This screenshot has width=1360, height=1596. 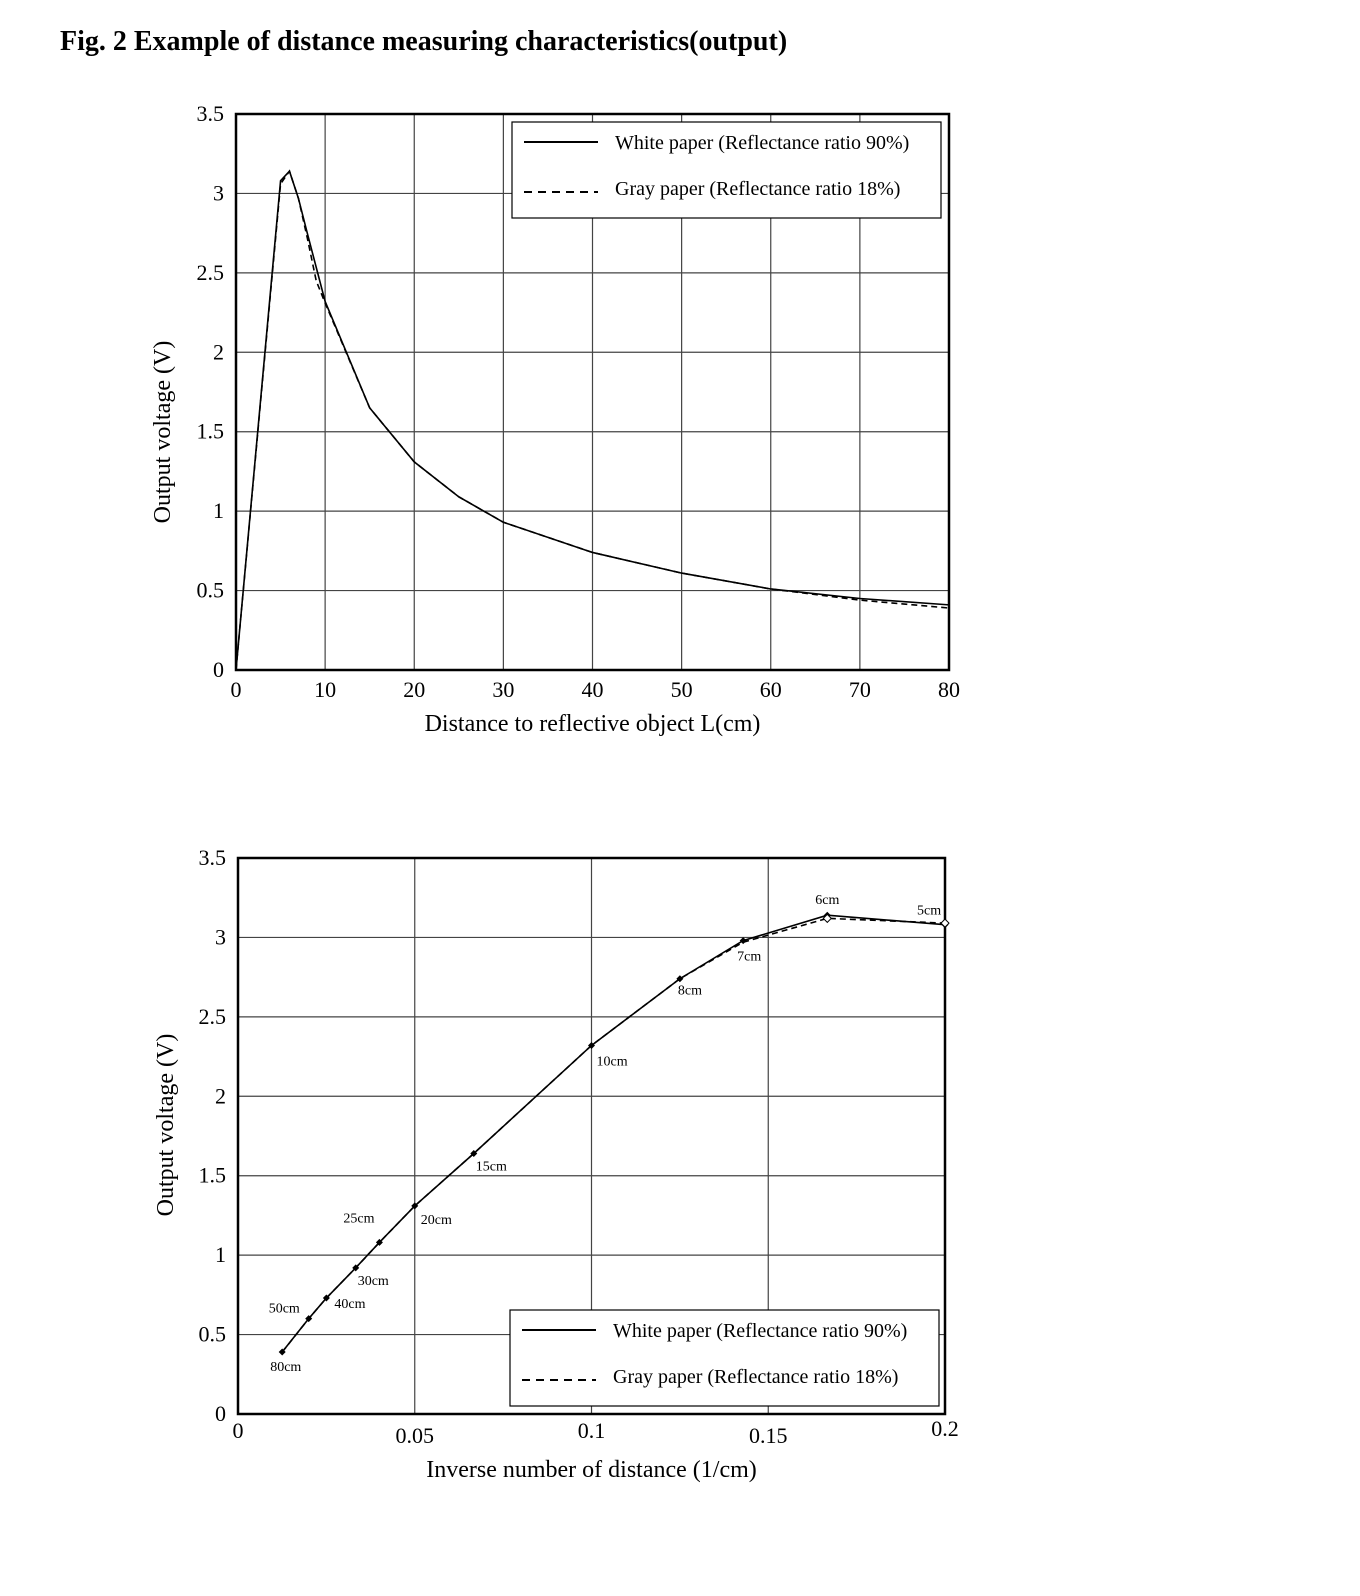 I want to click on point-label: 15cm, so click(x=491, y=1166).